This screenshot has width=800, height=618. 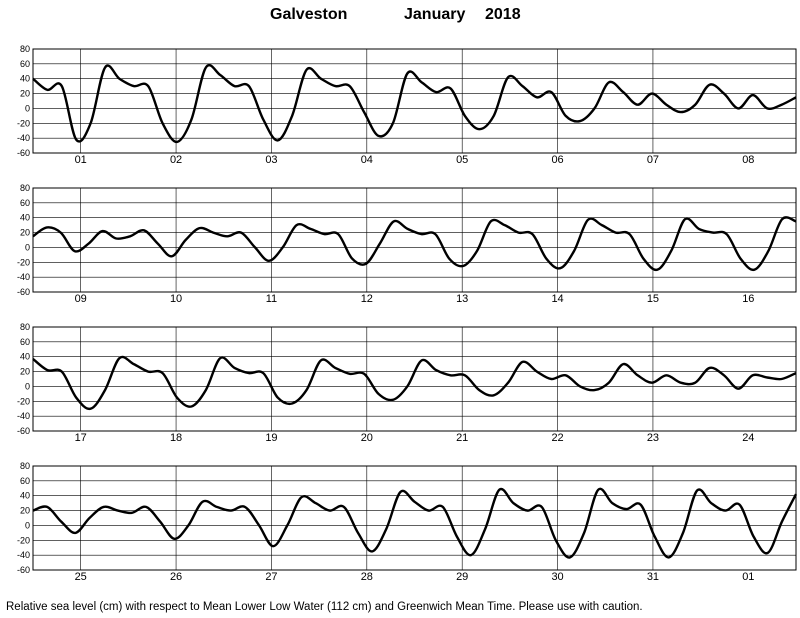 What do you see at coordinates (81, 299) in the screenshot?
I see `x-tick-label: 09` at bounding box center [81, 299].